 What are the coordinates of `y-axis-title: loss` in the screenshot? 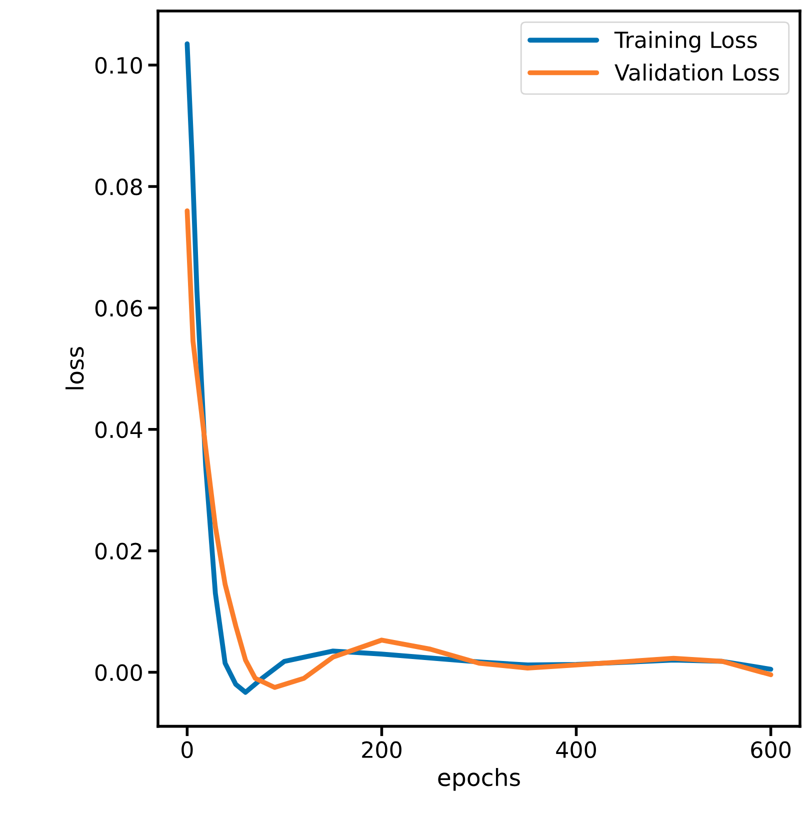 It's located at (75, 368).